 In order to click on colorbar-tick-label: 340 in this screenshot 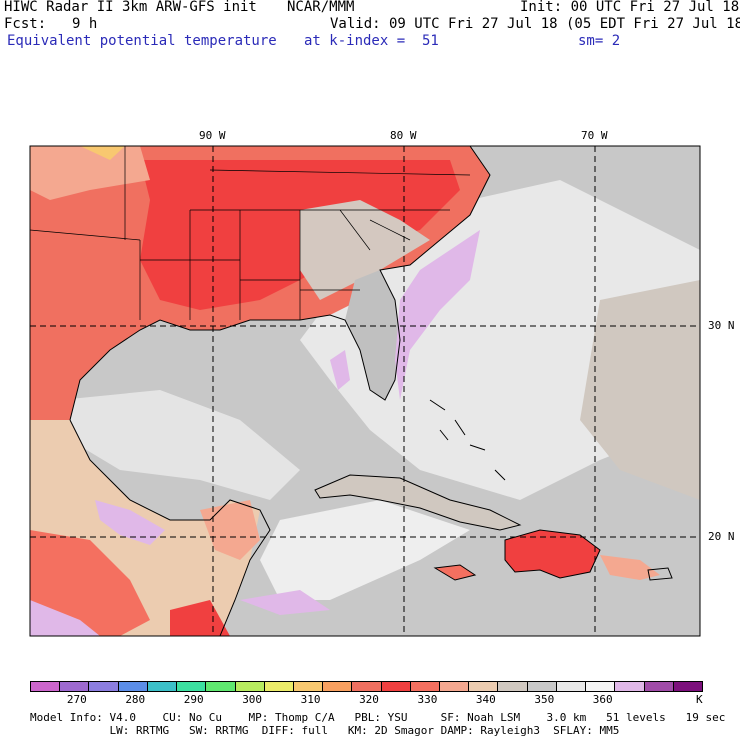, I will do `click(485, 699)`.